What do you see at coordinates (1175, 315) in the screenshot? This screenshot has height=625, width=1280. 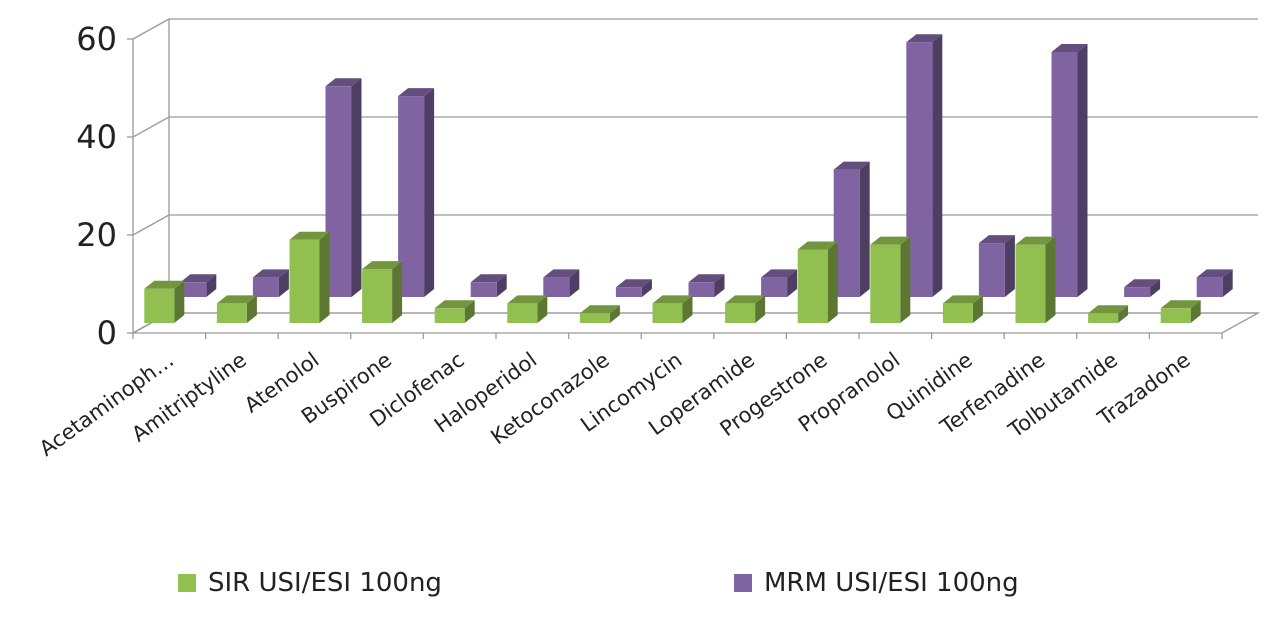 I see `bar-sir-14-front` at bounding box center [1175, 315].